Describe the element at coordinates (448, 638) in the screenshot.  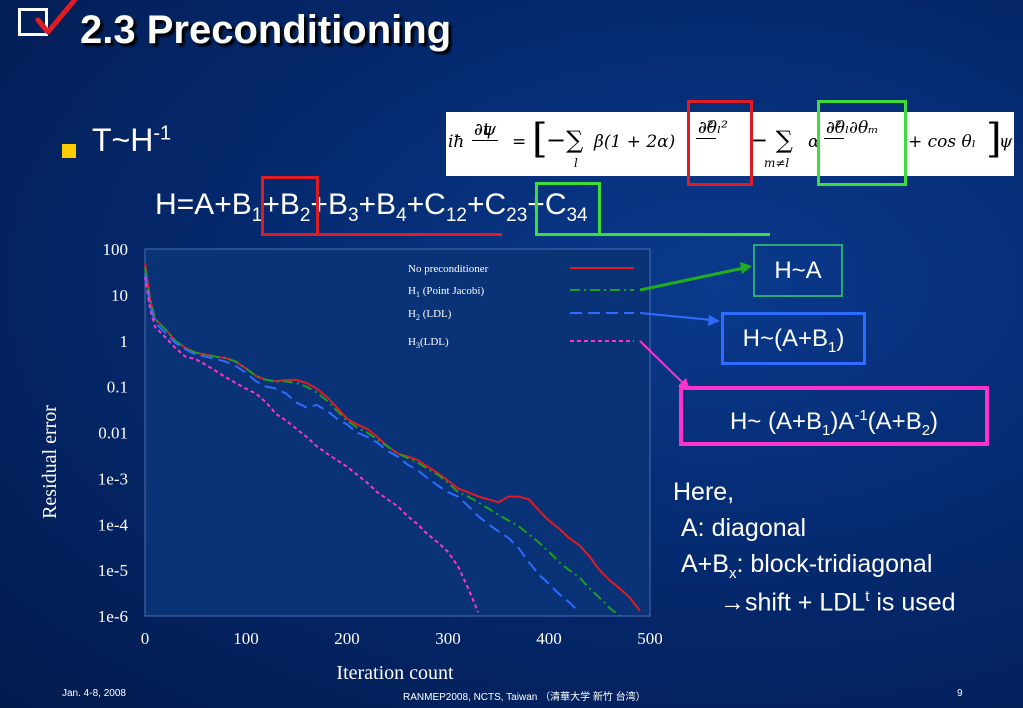
I see `x-tick-label: 300` at that location.